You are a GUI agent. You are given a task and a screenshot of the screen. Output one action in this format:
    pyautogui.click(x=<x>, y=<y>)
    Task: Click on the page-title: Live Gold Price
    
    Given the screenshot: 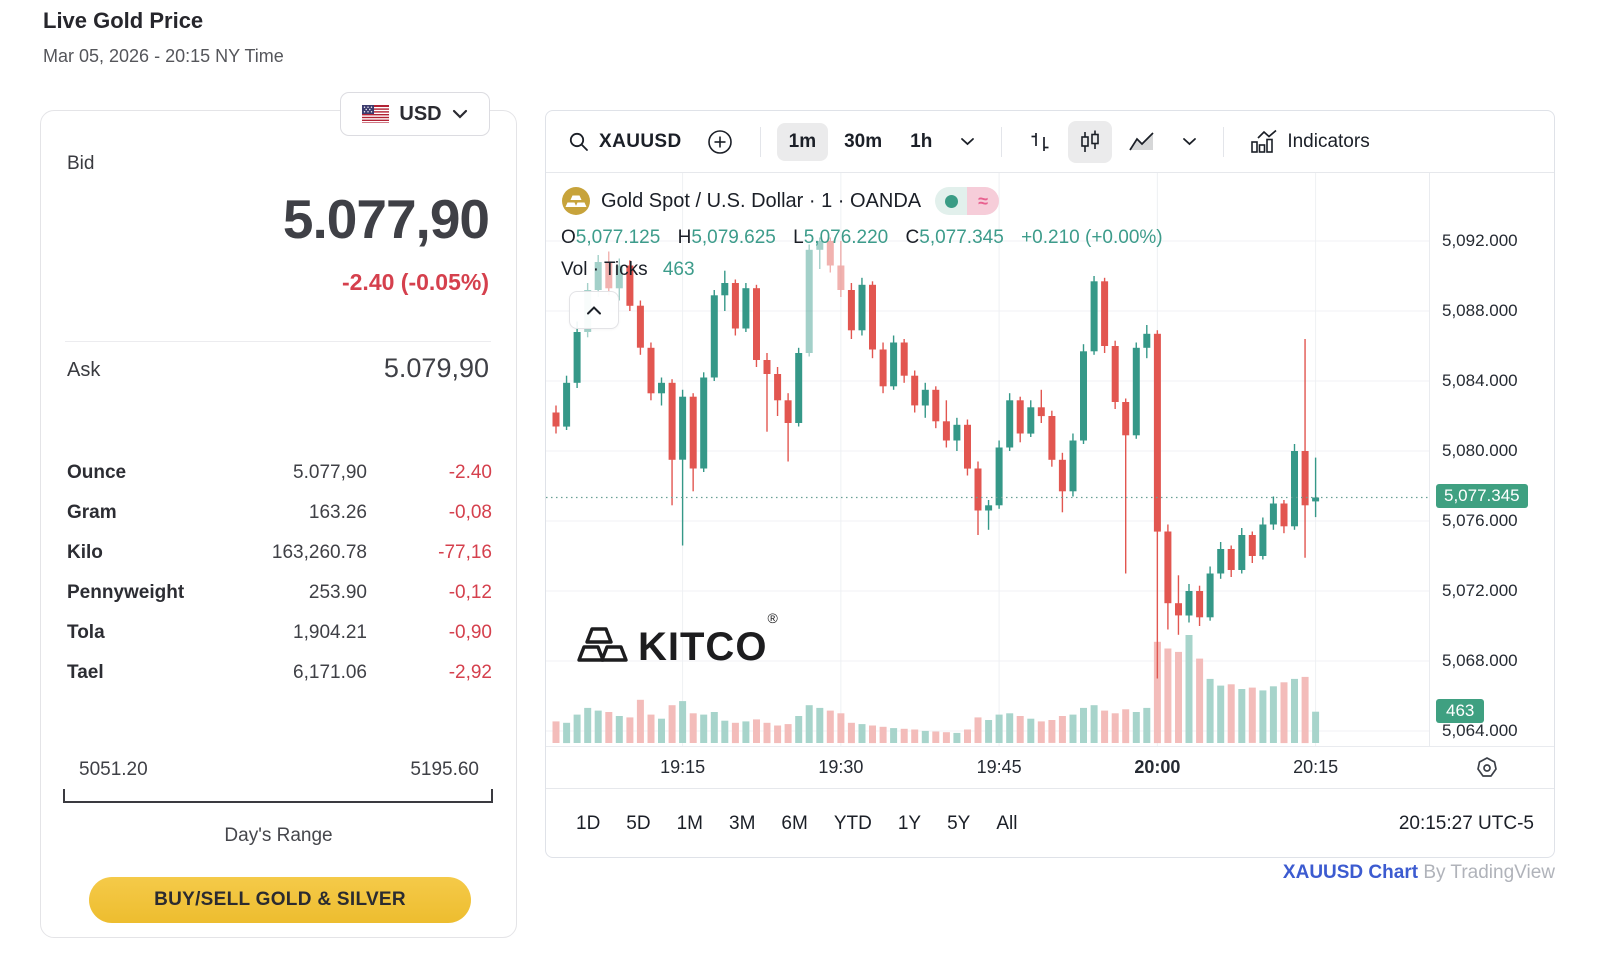 What is the action you would take?
    pyautogui.click(x=123, y=20)
    